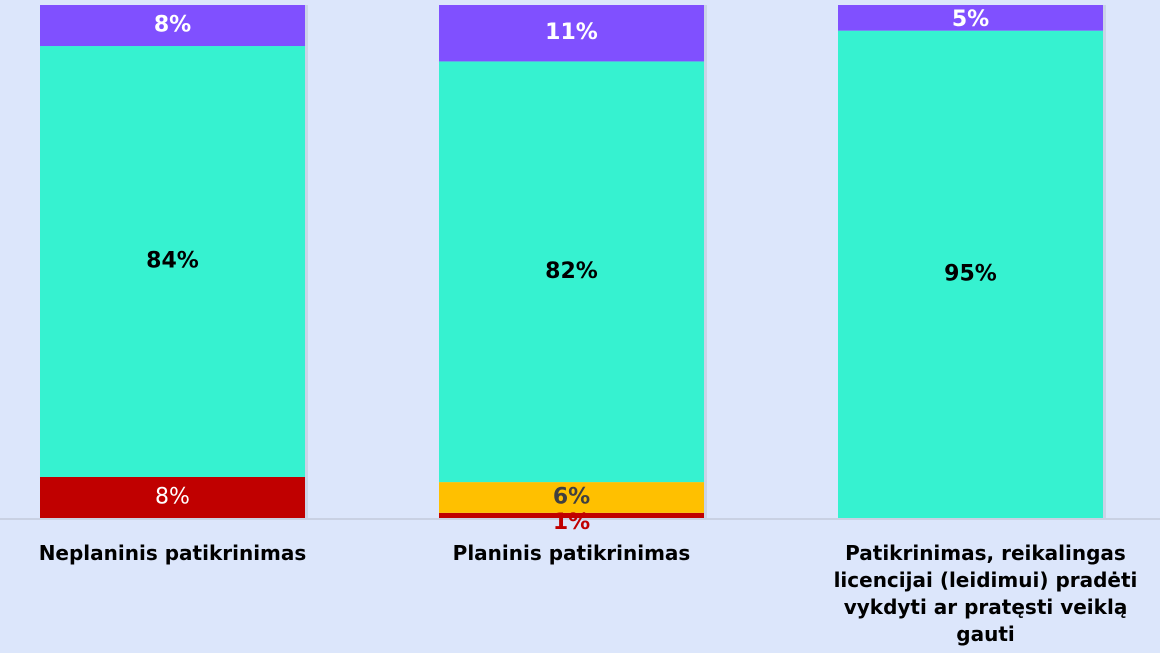 Image resolution: width=1160 pixels, height=653 pixels. What do you see at coordinates (572, 553) in the screenshot?
I see `category-label-1-0: Planinis patikrinimas` at bounding box center [572, 553].